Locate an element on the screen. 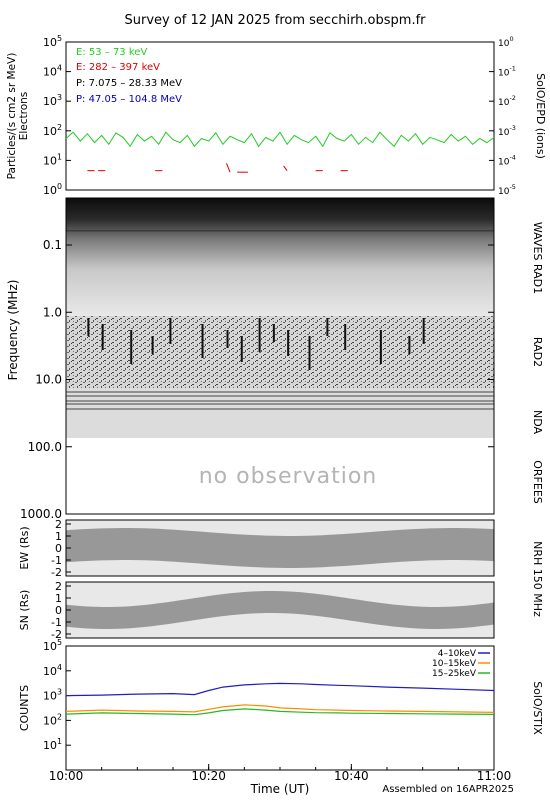 The height and width of the screenshot is (800, 550). frequency-tick-label: 1000.0 is located at coordinates (41, 514).